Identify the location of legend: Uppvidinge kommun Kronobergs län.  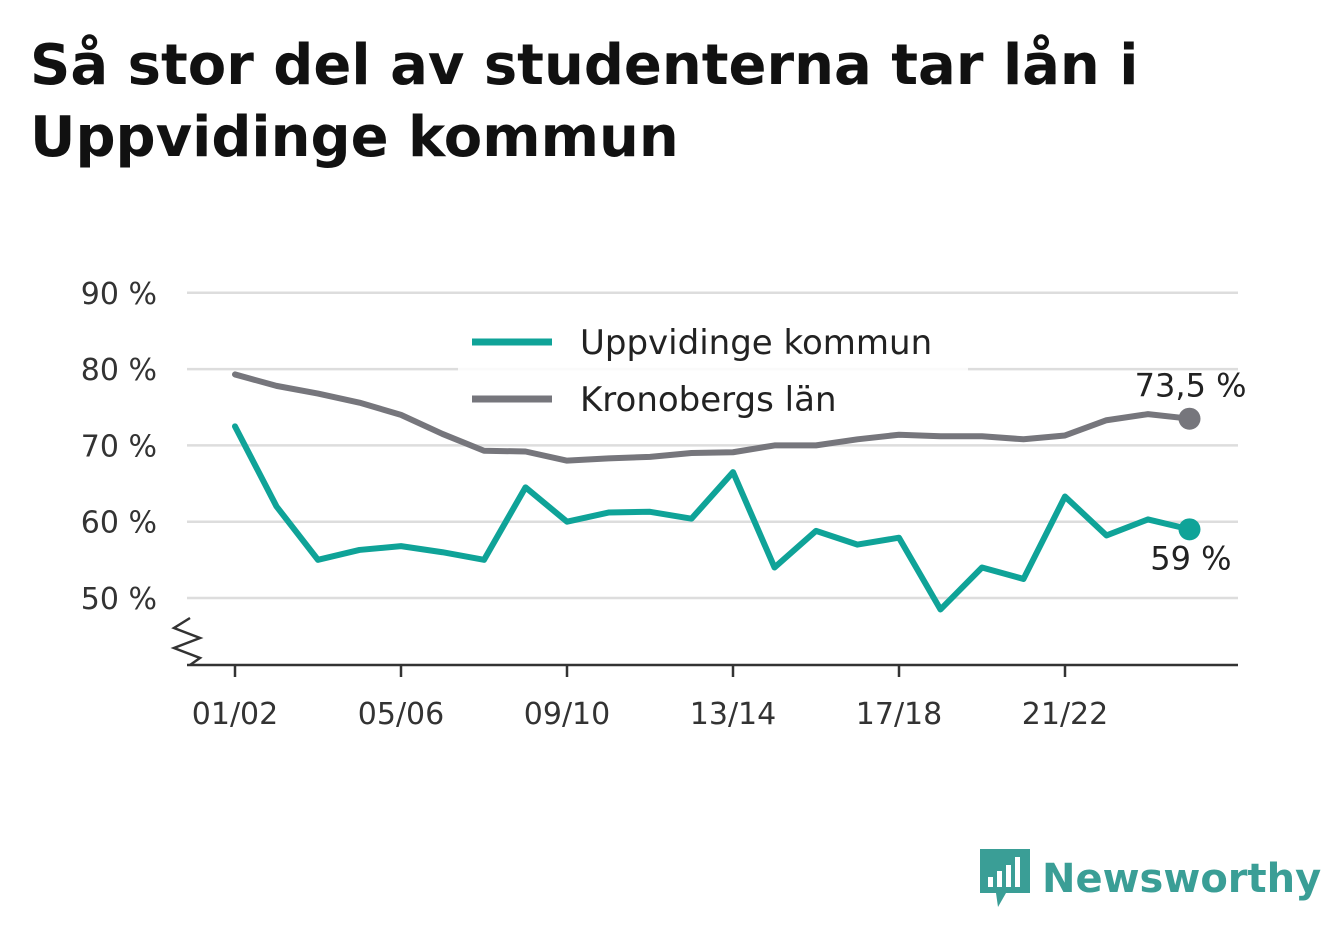
(713, 374).